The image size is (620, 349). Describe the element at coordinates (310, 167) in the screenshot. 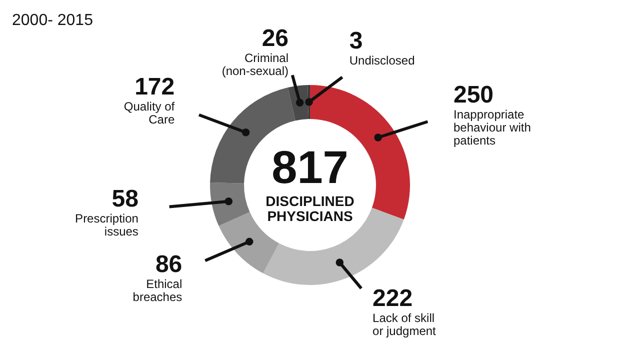

I see `text: 817` at that location.